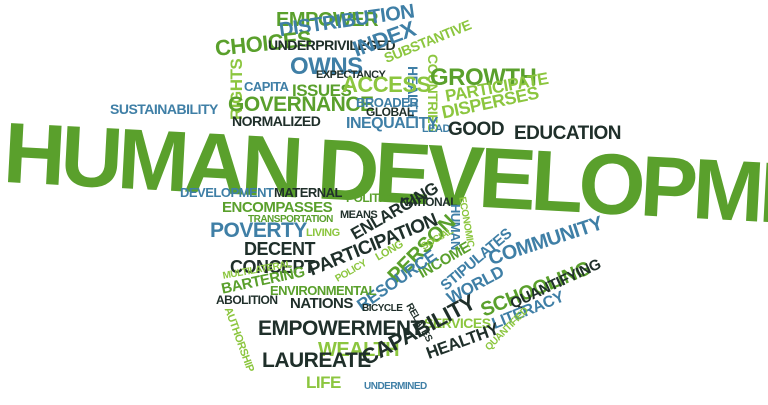 The image size is (768, 405). What do you see at coordinates (340, 328) in the screenshot?
I see `word-empowerment: EMPOWERMENT` at bounding box center [340, 328].